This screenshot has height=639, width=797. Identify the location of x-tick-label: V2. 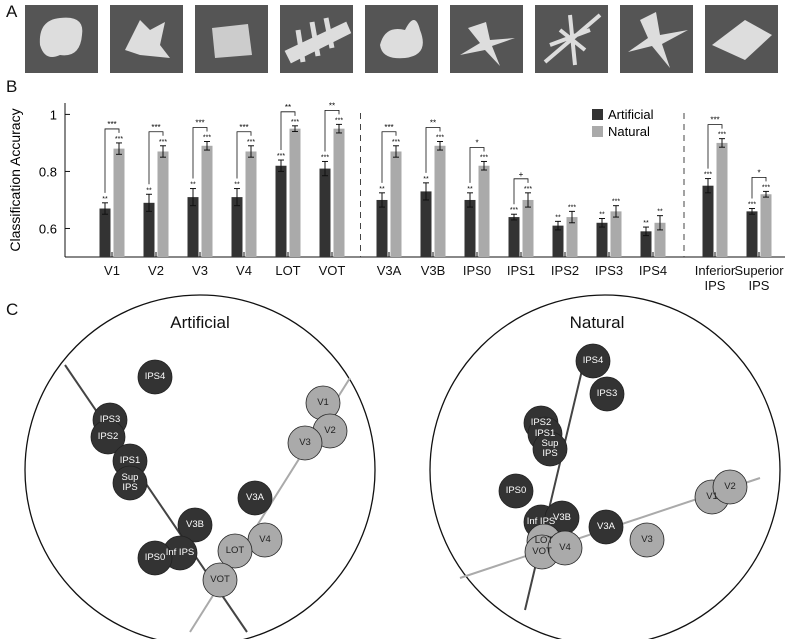
(156, 270).